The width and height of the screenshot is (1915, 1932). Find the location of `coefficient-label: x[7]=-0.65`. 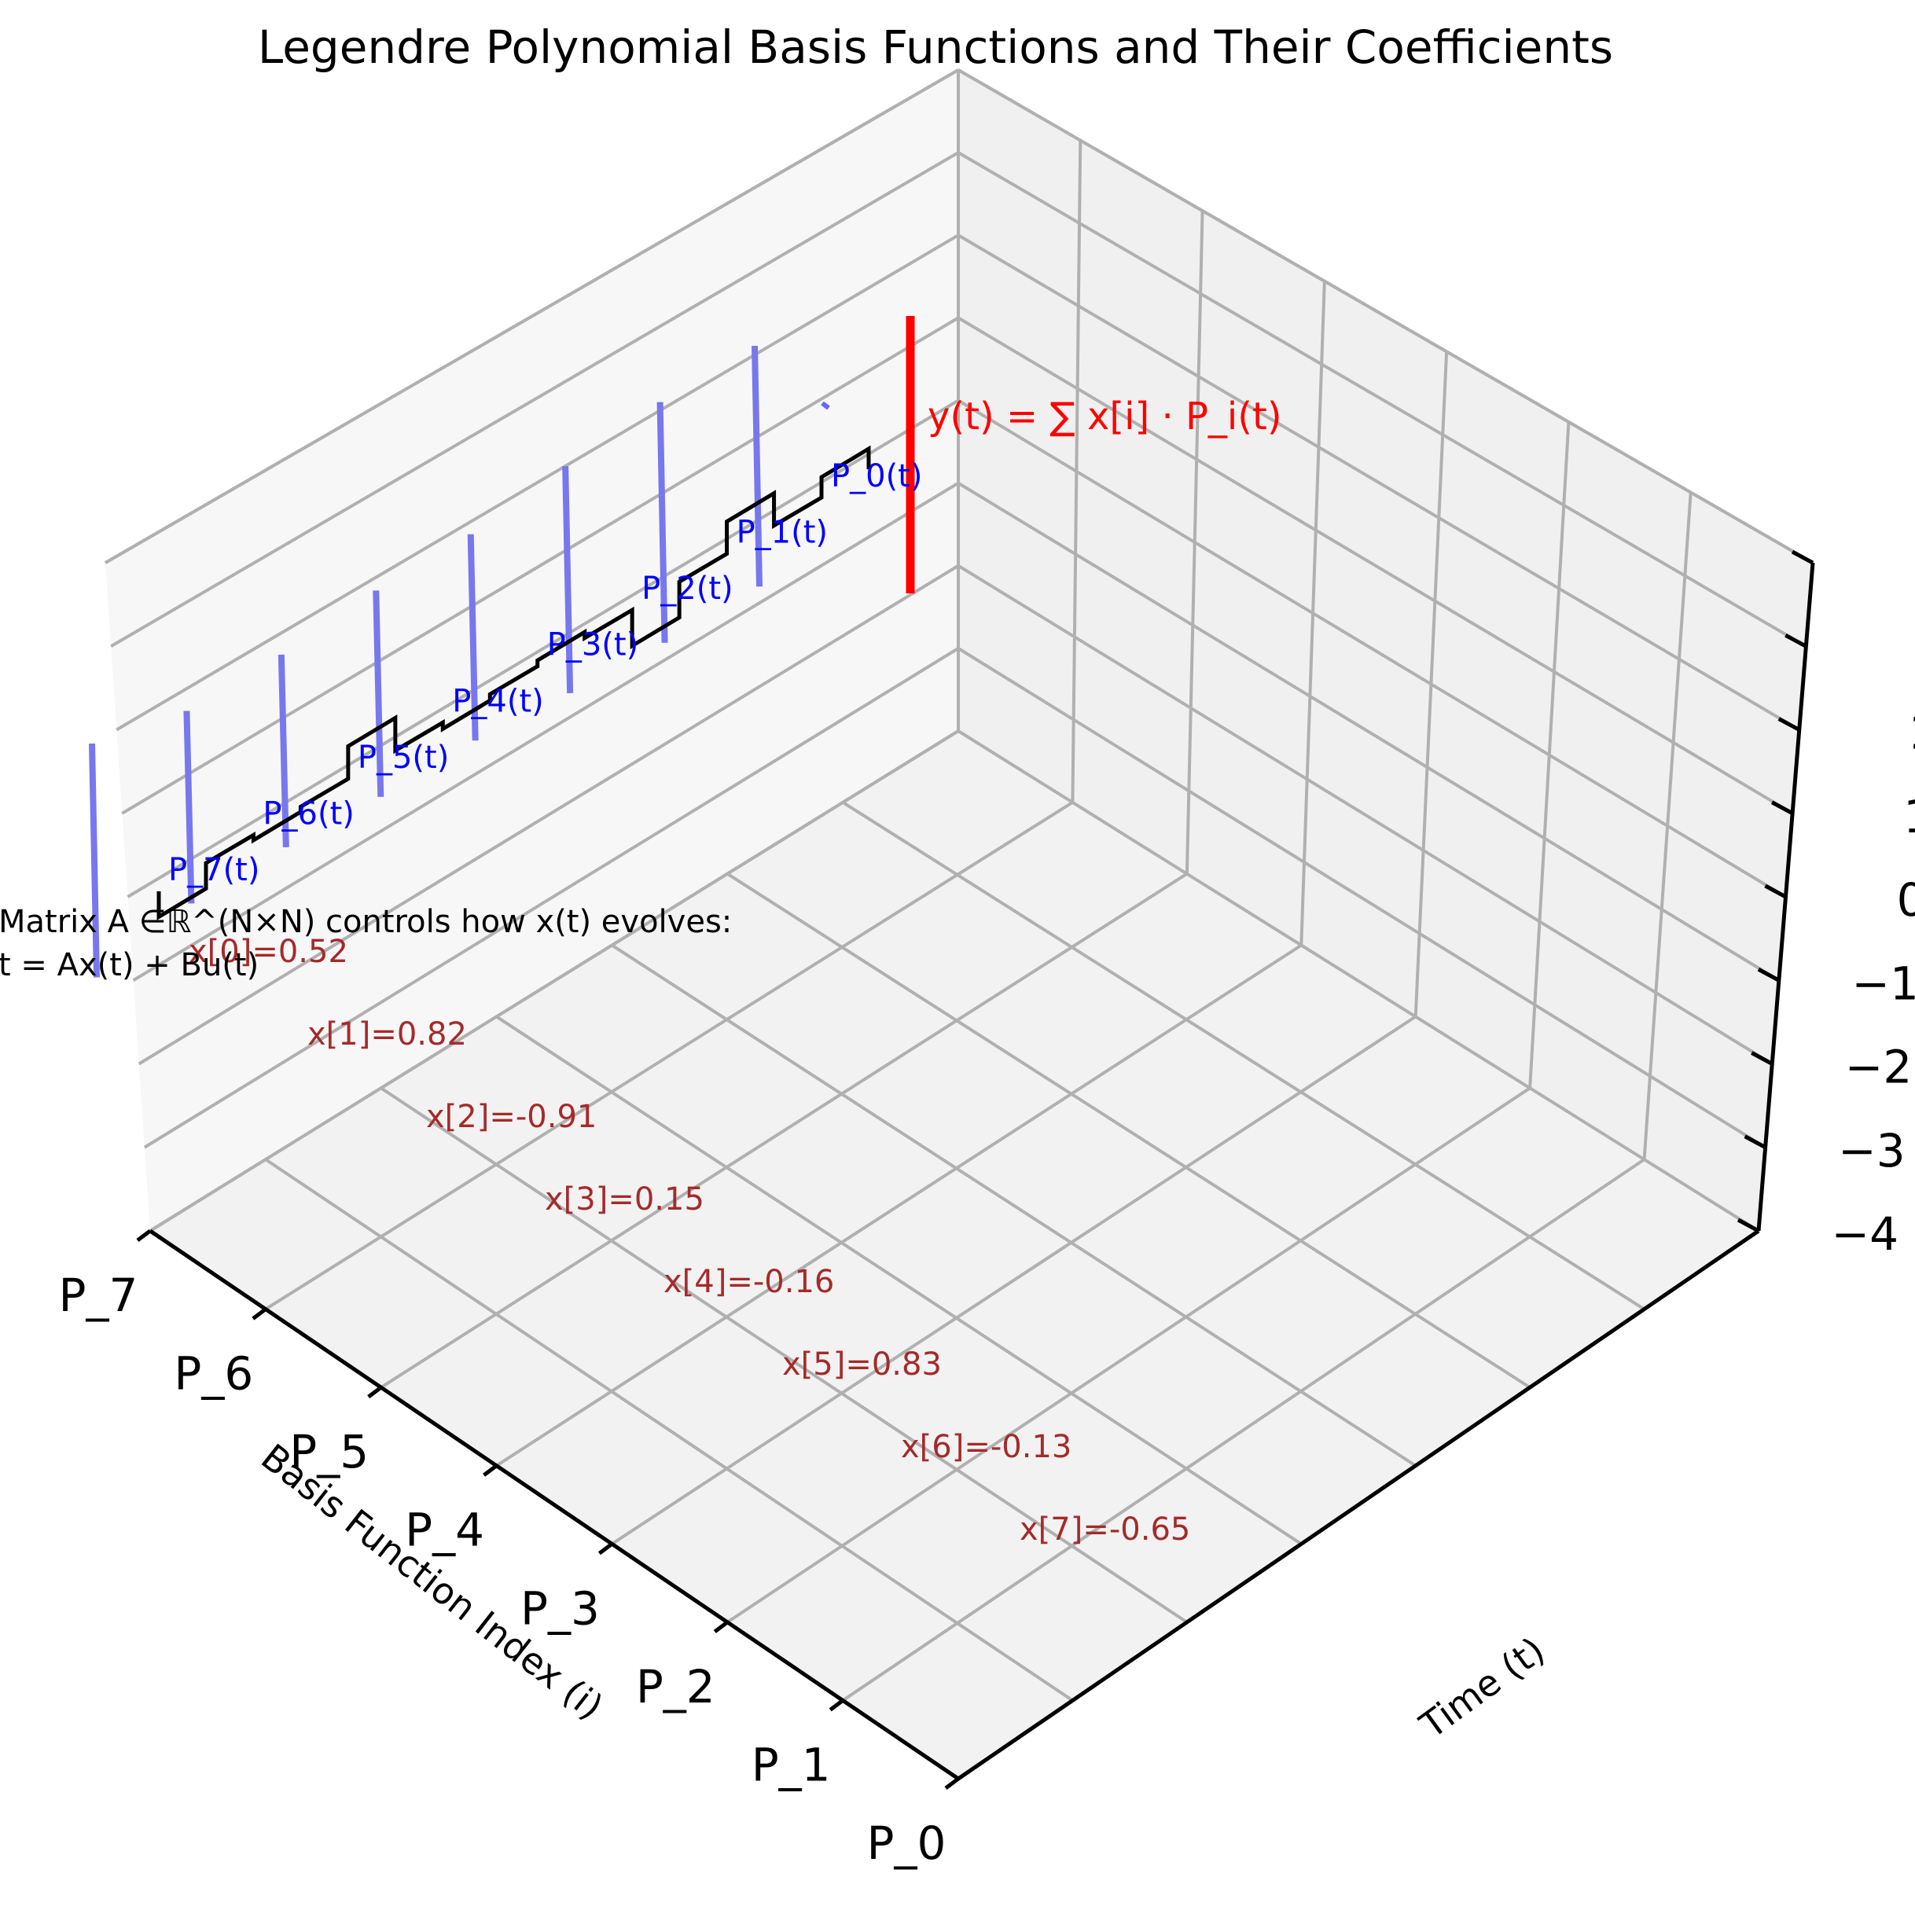

coefficient-label: x[7]=-0.65 is located at coordinates (1105, 1529).